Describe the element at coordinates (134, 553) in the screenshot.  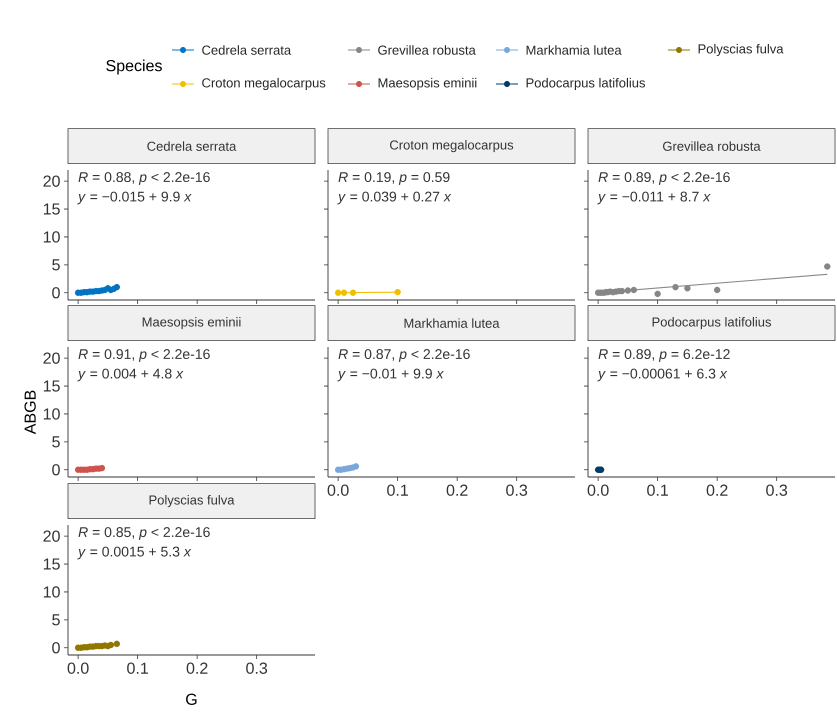
I see `annotation: y = 0.0015 + 5.3 x` at that location.